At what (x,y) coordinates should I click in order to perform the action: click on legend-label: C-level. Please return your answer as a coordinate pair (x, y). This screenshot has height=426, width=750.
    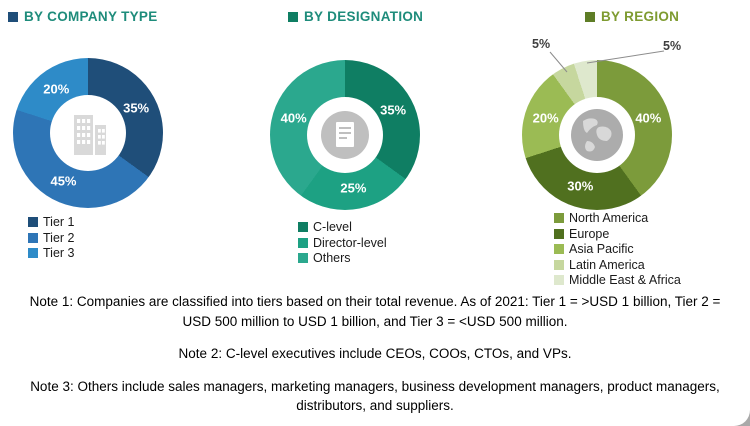
    Looking at the image, I should click on (332, 227).